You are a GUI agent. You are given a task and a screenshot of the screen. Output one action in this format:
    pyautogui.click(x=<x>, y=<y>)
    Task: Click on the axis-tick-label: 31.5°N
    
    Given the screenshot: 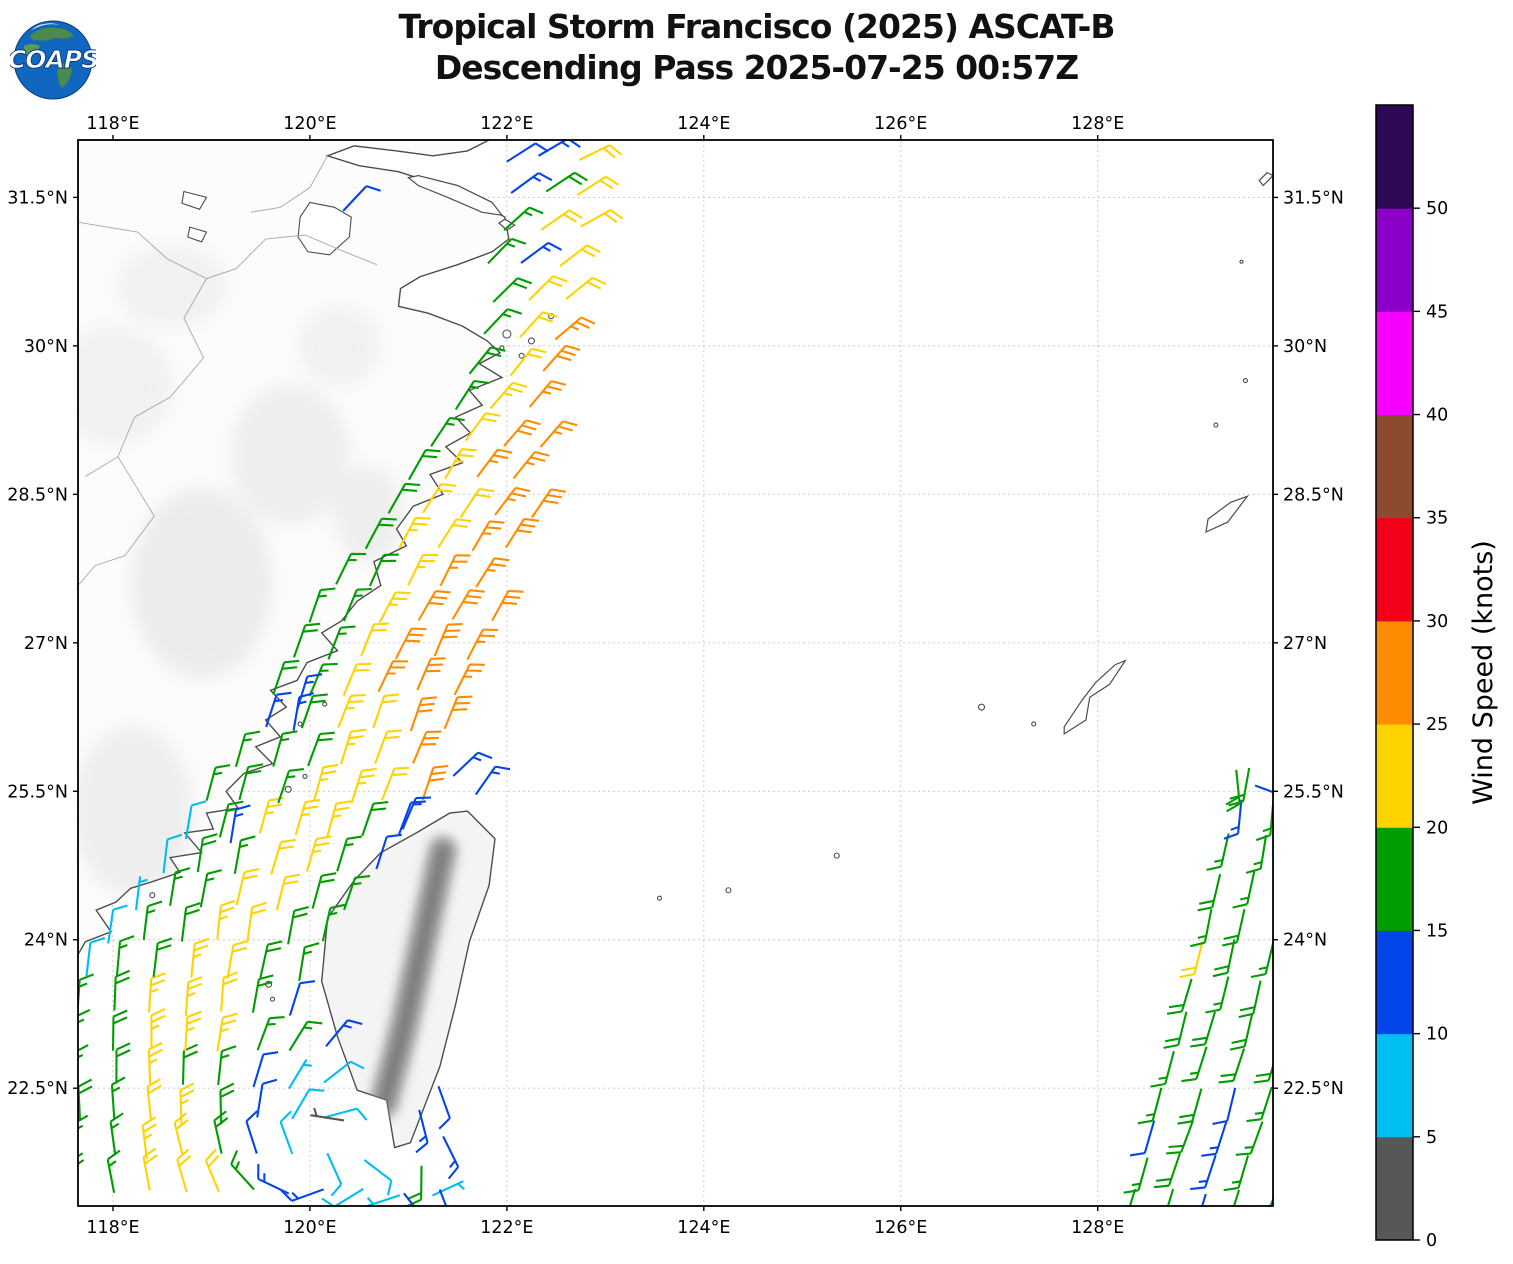 What is the action you would take?
    pyautogui.click(x=1313, y=198)
    